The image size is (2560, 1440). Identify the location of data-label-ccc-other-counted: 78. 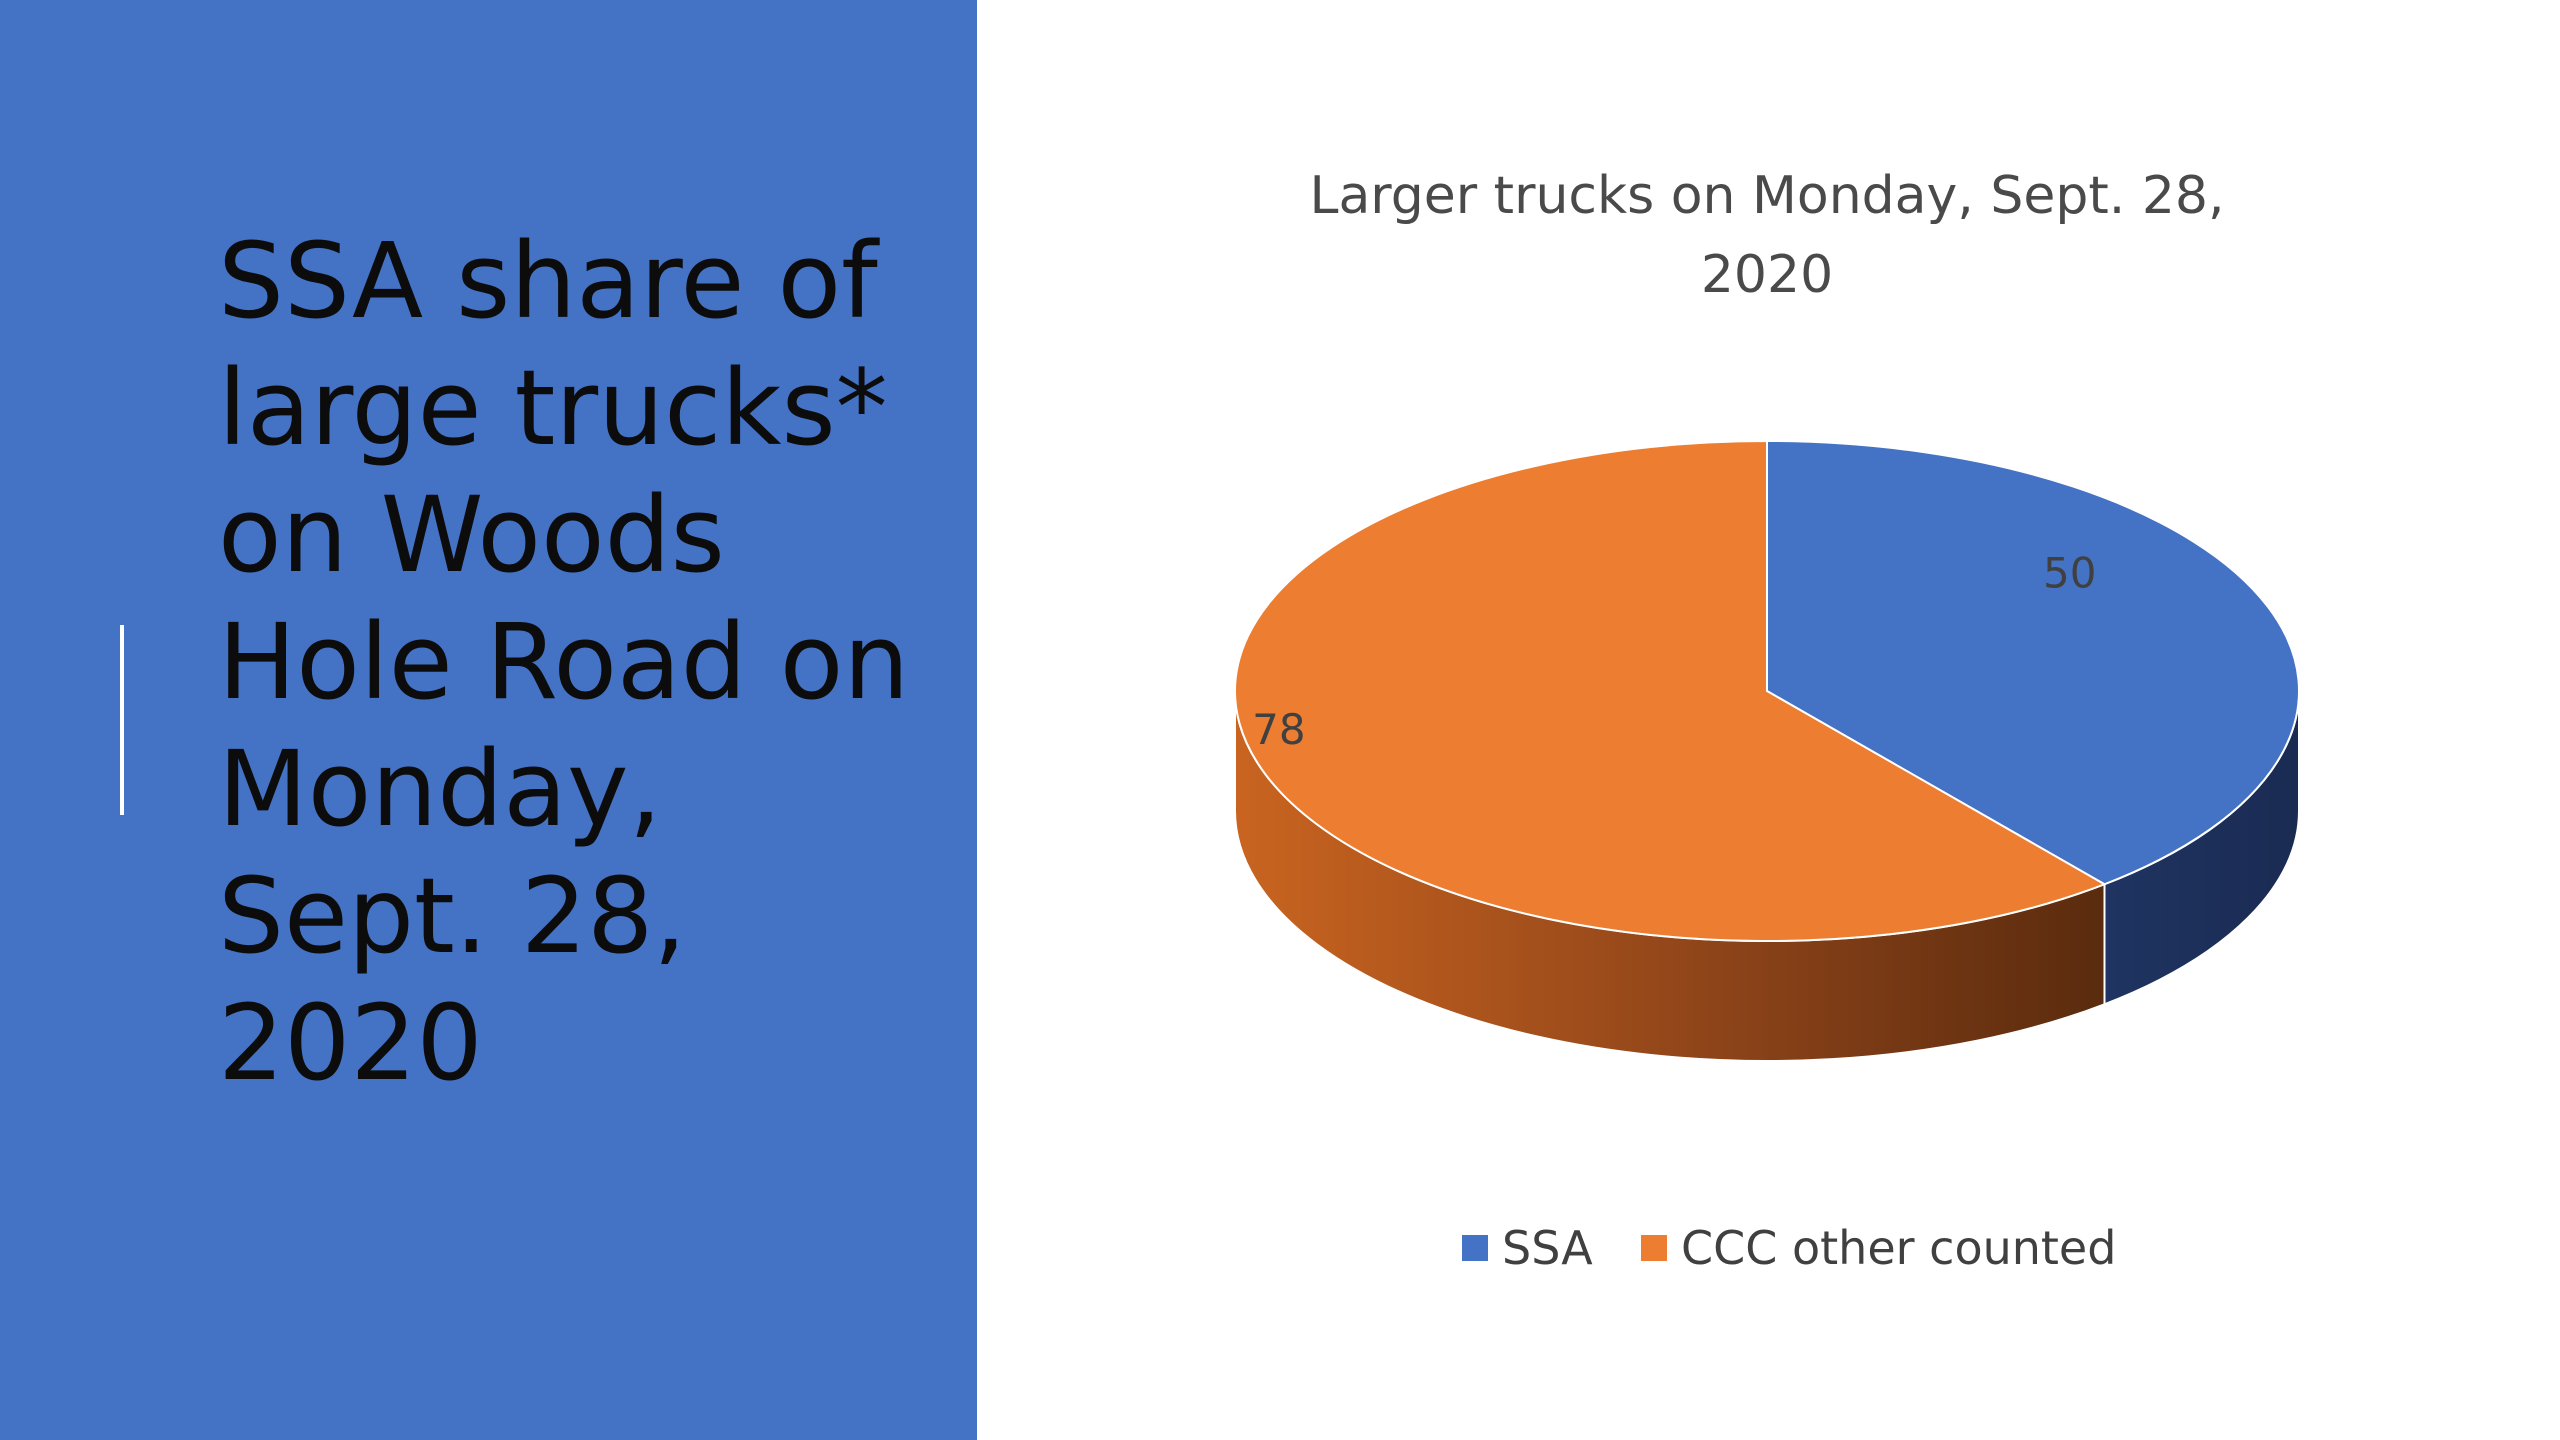
(1278, 729).